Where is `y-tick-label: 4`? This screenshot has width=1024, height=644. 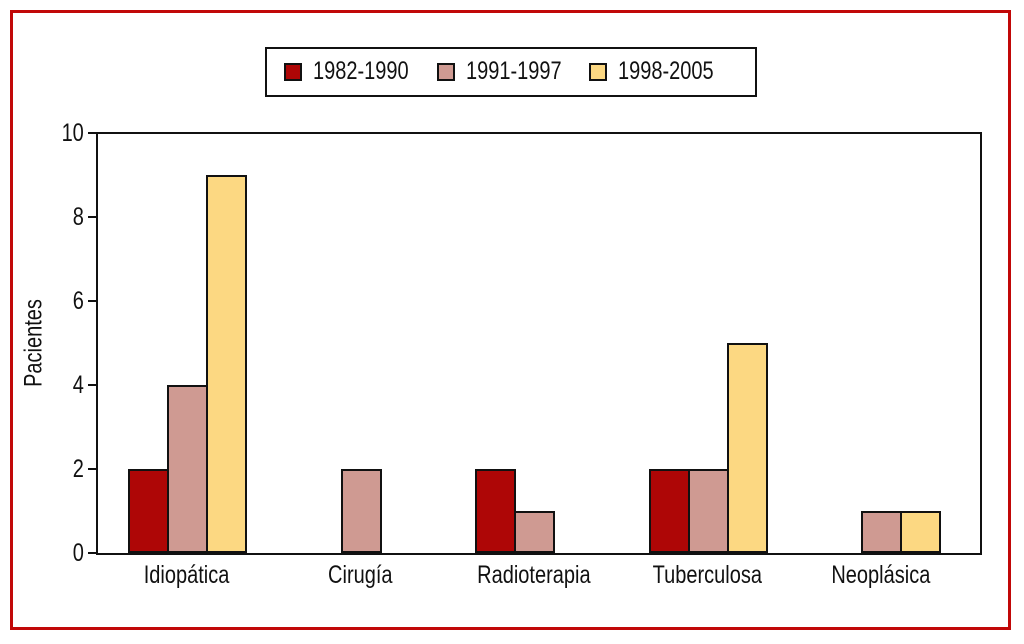 y-tick-label: 4 is located at coordinates (59, 385).